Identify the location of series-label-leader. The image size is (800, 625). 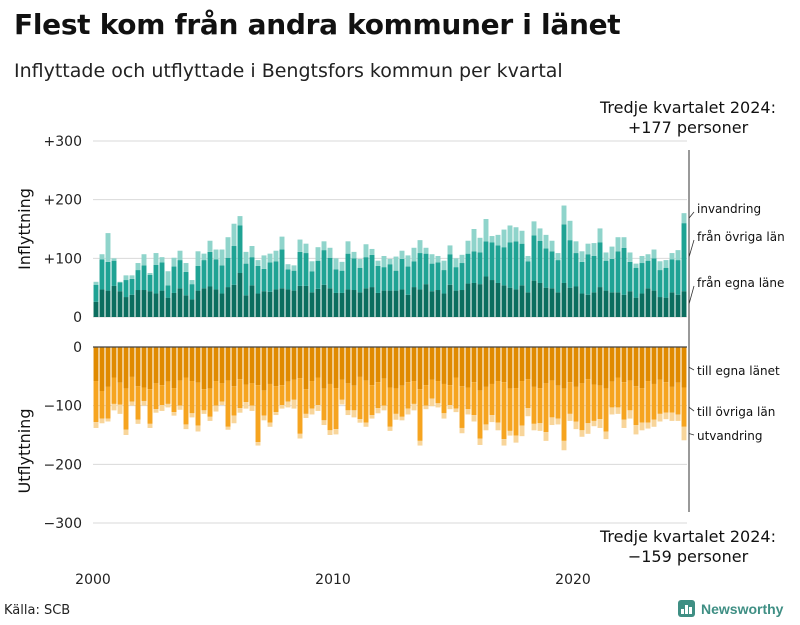
(691, 368).